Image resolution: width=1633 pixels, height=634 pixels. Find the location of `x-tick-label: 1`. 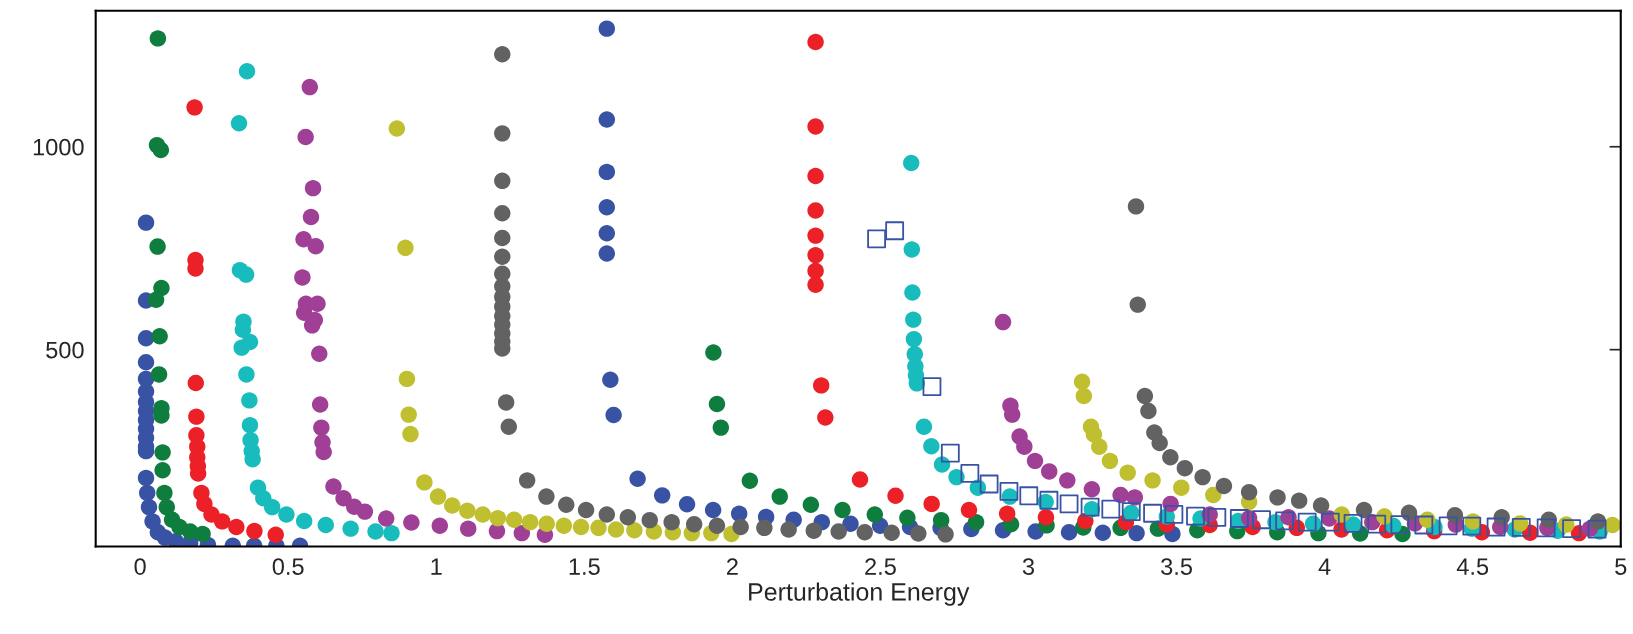

x-tick-label: 1 is located at coordinates (436, 566).